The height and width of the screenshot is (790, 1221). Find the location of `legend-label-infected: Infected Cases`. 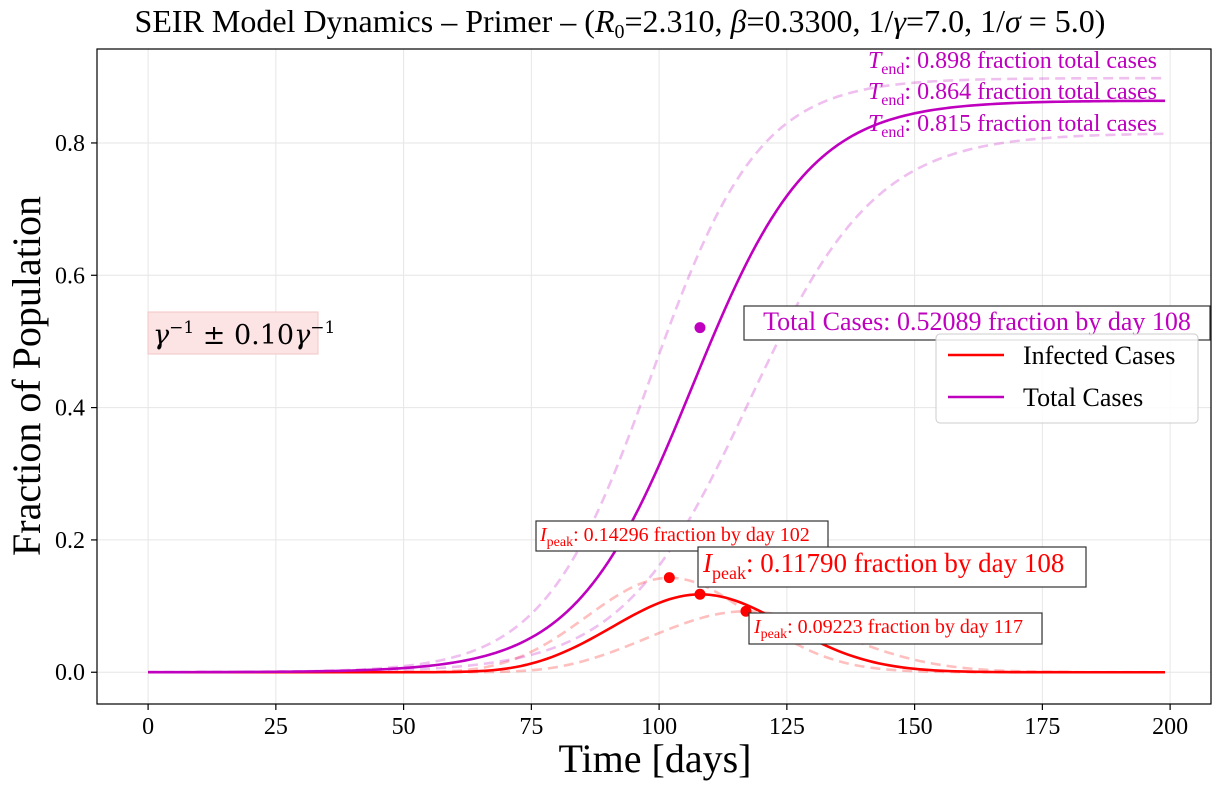

legend-label-infected: Infected Cases is located at coordinates (1099, 355).